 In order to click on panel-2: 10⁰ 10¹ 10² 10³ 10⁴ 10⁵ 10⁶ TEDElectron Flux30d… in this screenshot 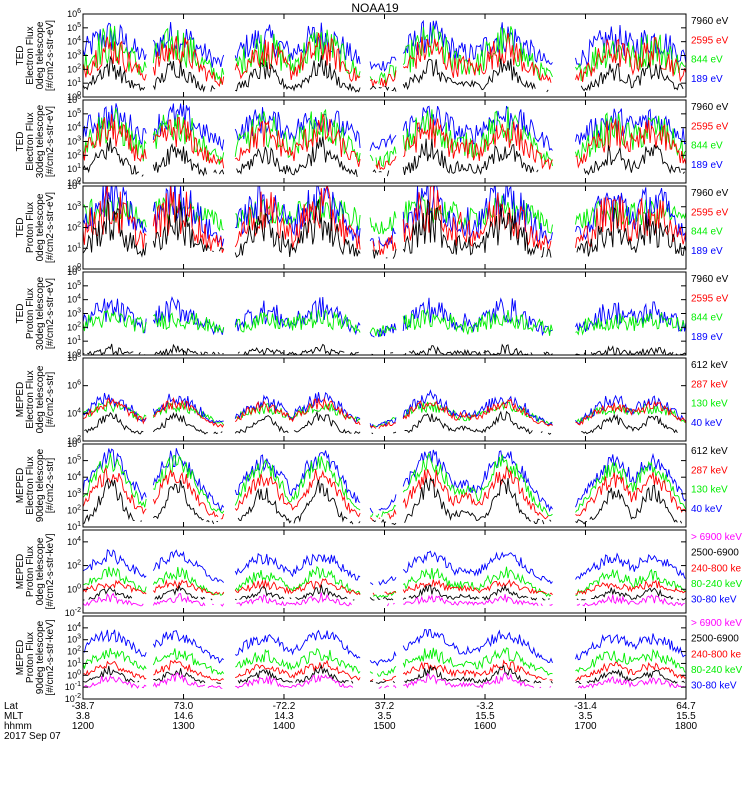, I will do `click(372, 141)`.